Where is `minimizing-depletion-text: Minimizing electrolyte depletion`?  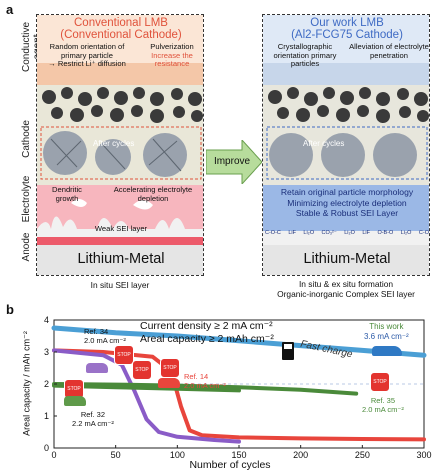
minimizing-depletion-text: Minimizing electrolyte depletion is located at coordinates (347, 202).